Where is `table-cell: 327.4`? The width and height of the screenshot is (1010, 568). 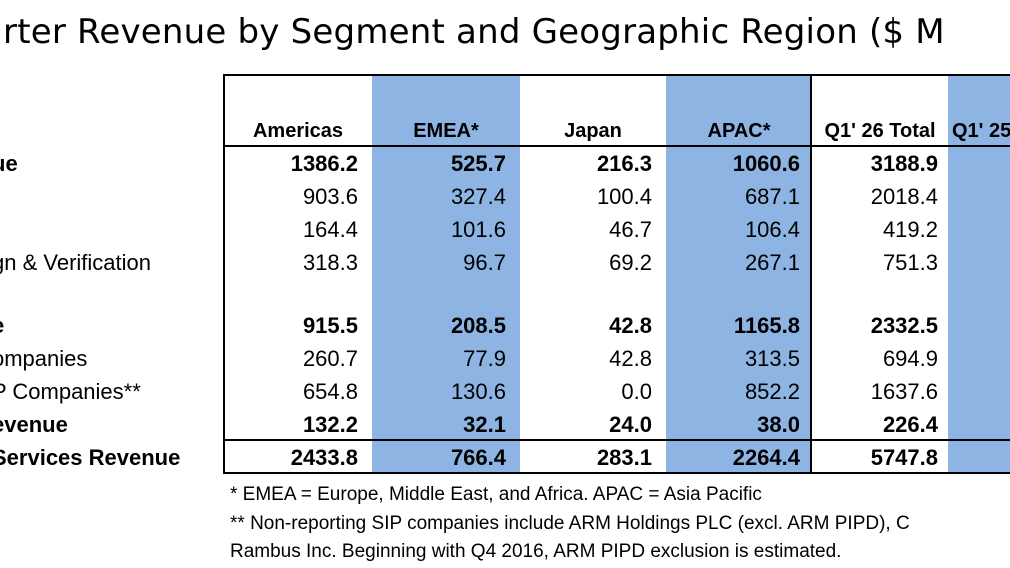 table-cell: 327.4 is located at coordinates (478, 196).